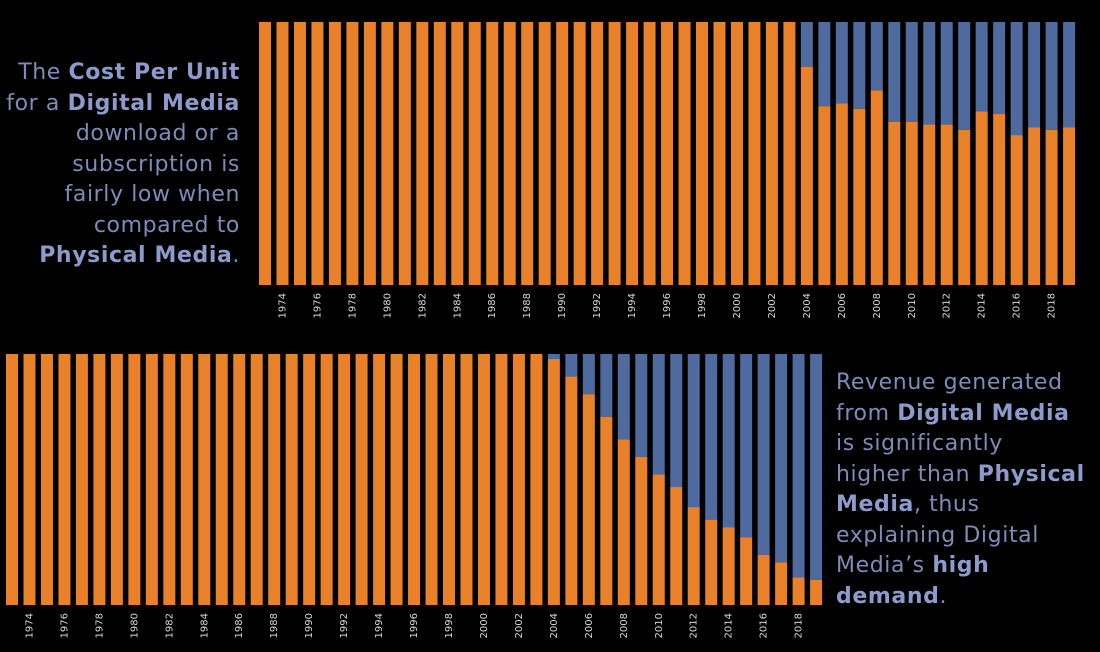  What do you see at coordinates (156, 164) in the screenshot?
I see `caption-text: subscription is` at bounding box center [156, 164].